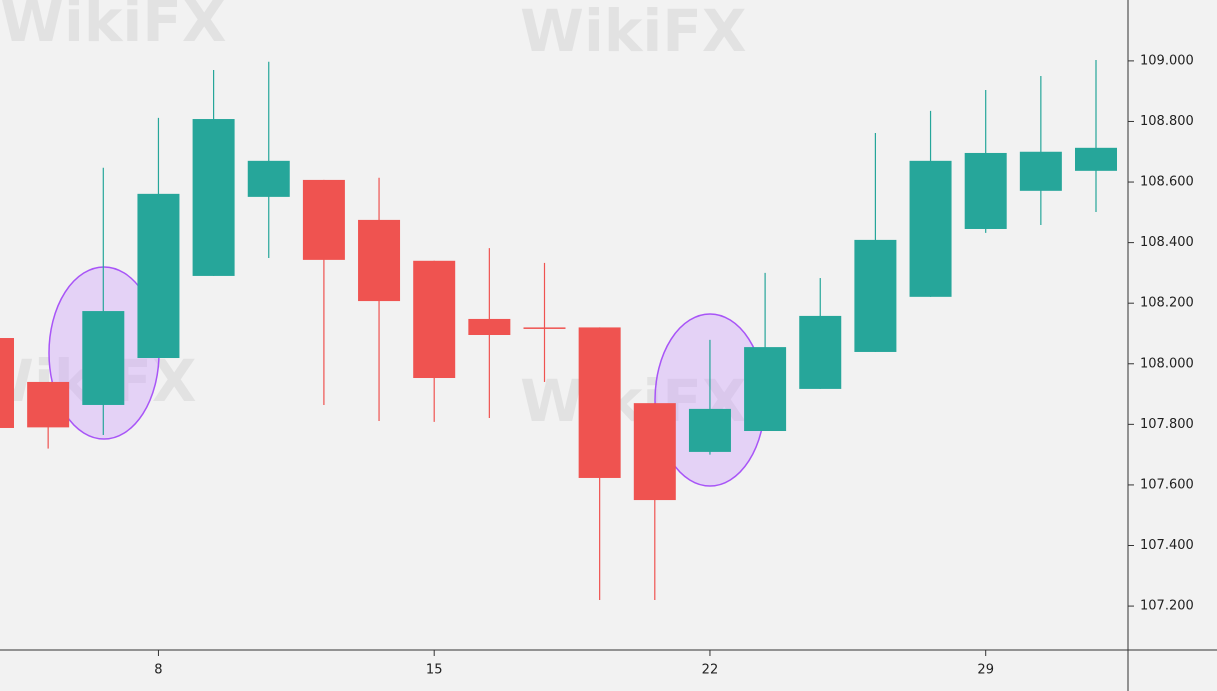 The height and width of the screenshot is (691, 1217). What do you see at coordinates (158, 670) in the screenshot?
I see `x-tick-label: 8` at bounding box center [158, 670].